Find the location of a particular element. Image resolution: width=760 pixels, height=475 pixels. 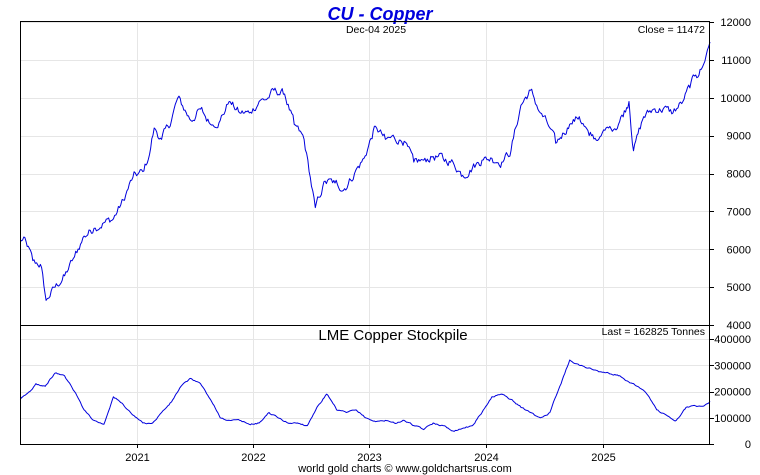

y-tick-label: 300000 is located at coordinates (732, 366).